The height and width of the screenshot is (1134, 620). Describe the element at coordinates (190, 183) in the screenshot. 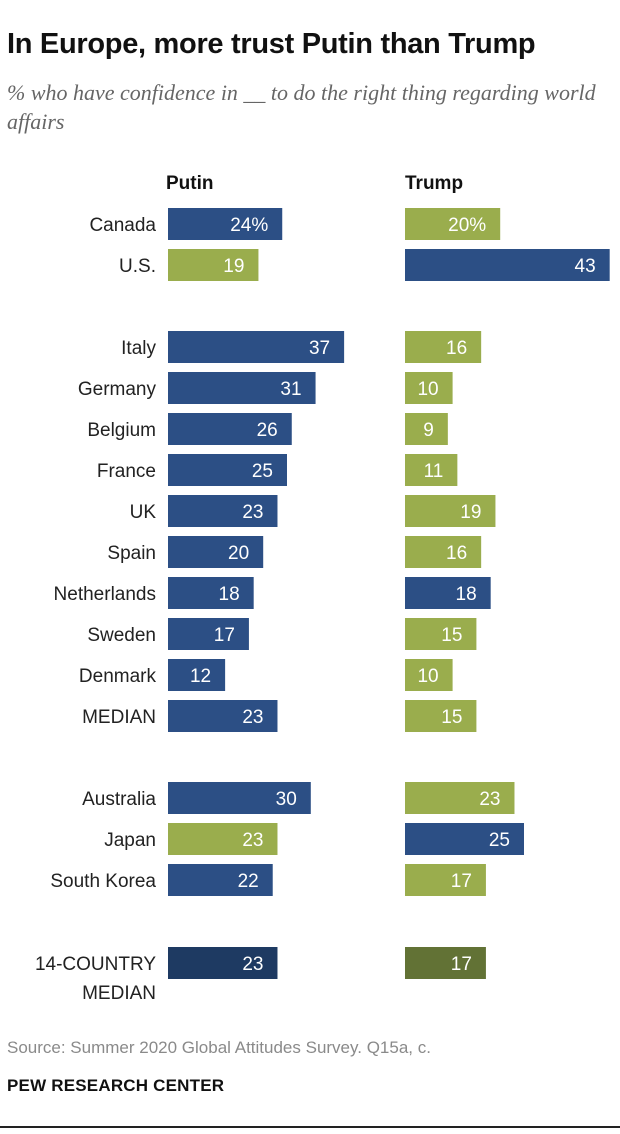

I see `putin-column-header: Putin` at that location.